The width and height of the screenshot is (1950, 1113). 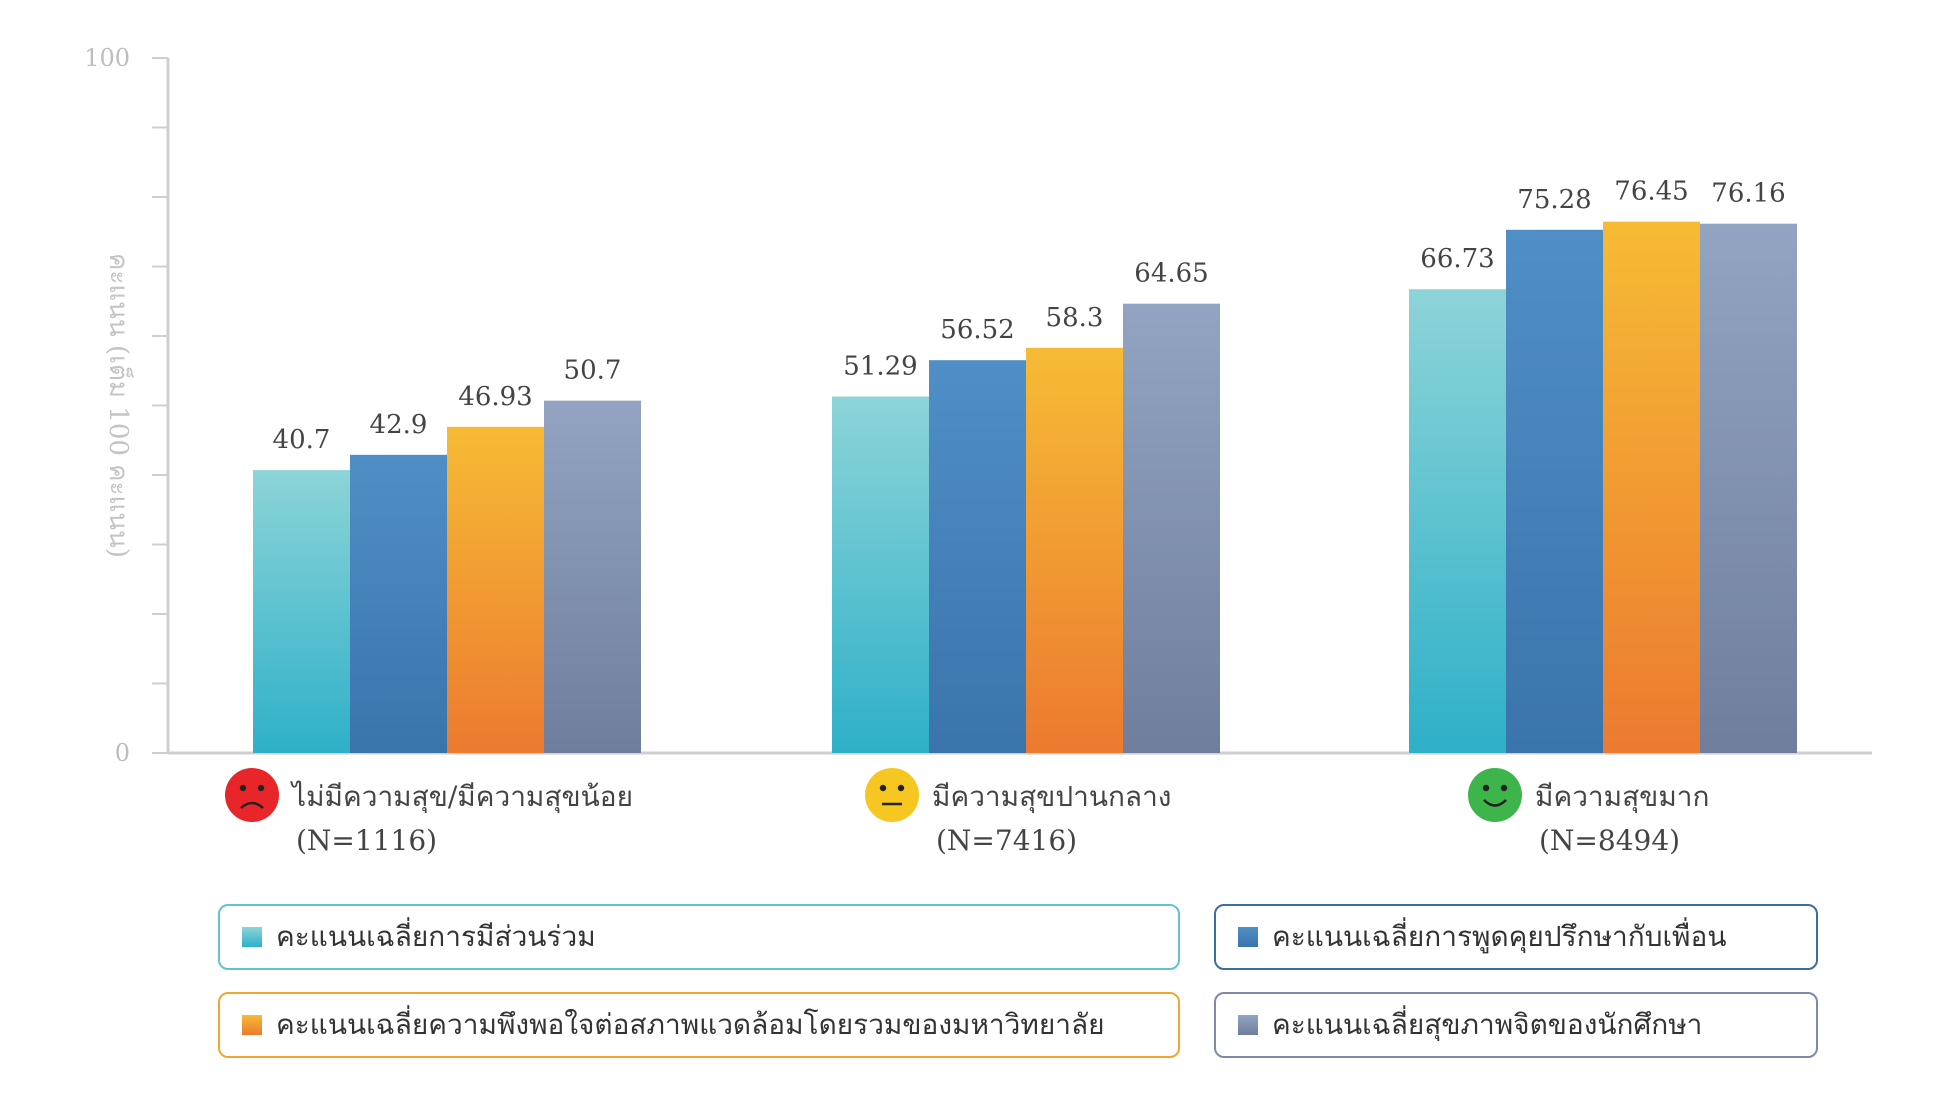 What do you see at coordinates (1248, 1025) in the screenshot?
I see `legend-swatch-mental-health` at bounding box center [1248, 1025].